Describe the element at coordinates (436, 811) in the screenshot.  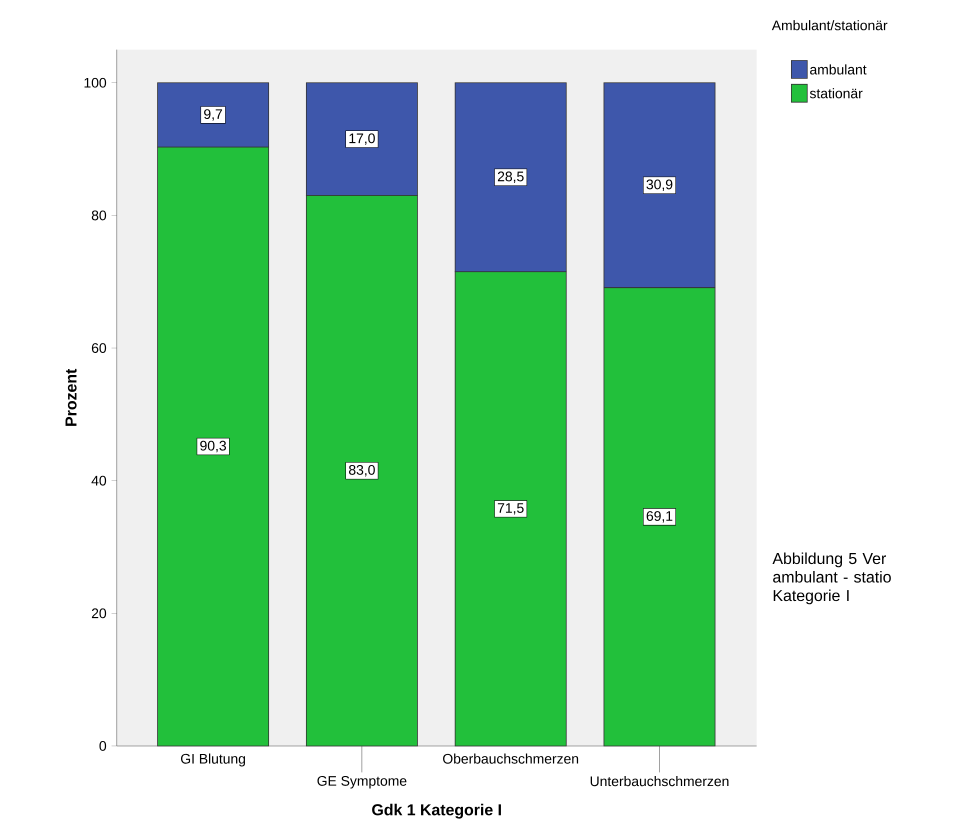
I see `x-axis-title: Gdk 1 Kategorie I` at that location.